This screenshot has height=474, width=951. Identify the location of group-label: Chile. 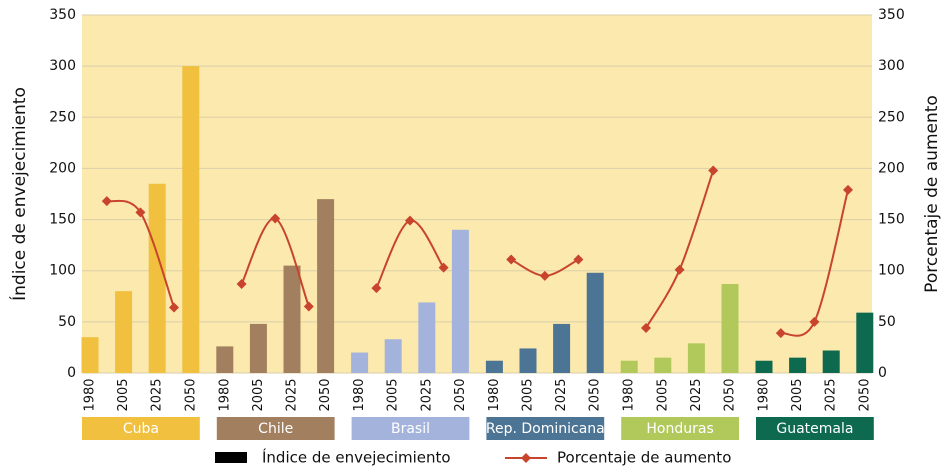
(275, 429).